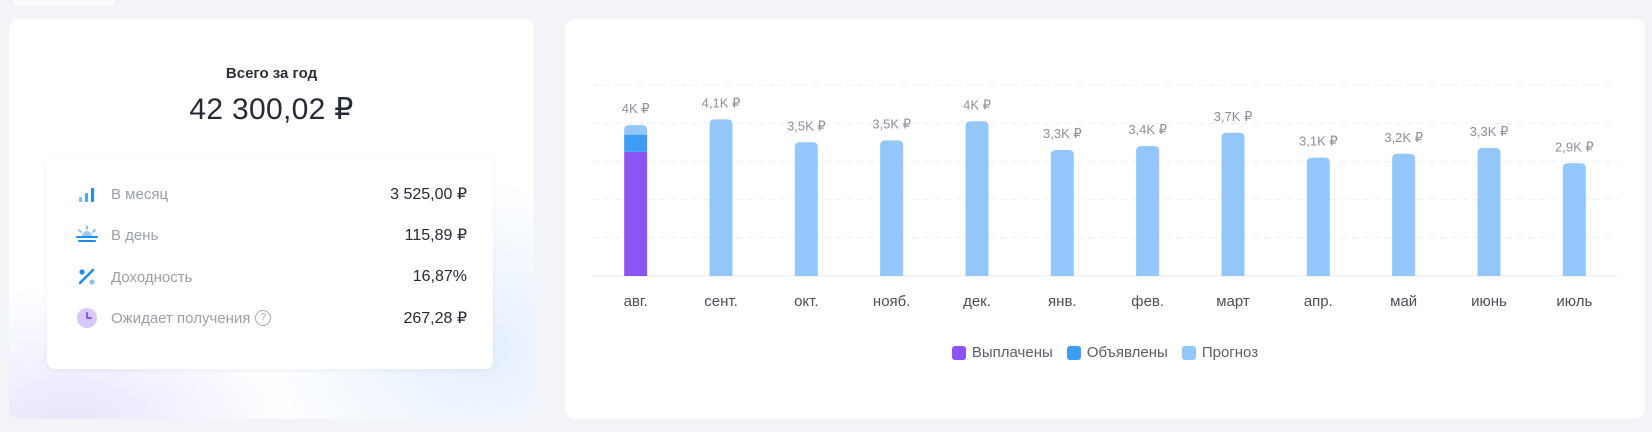  I want to click on bar-авг.-Объявлены, so click(636, 143).